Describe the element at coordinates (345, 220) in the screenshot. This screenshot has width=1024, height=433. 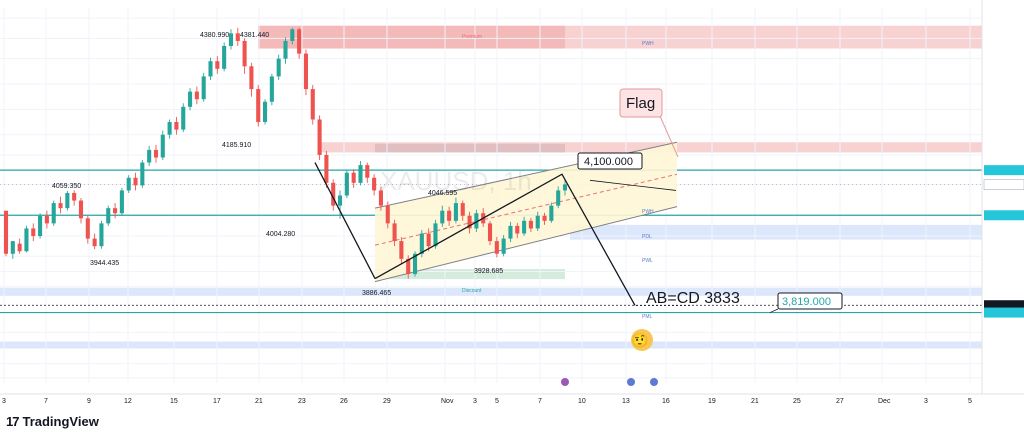
I see `abcd-leg-ab` at that location.